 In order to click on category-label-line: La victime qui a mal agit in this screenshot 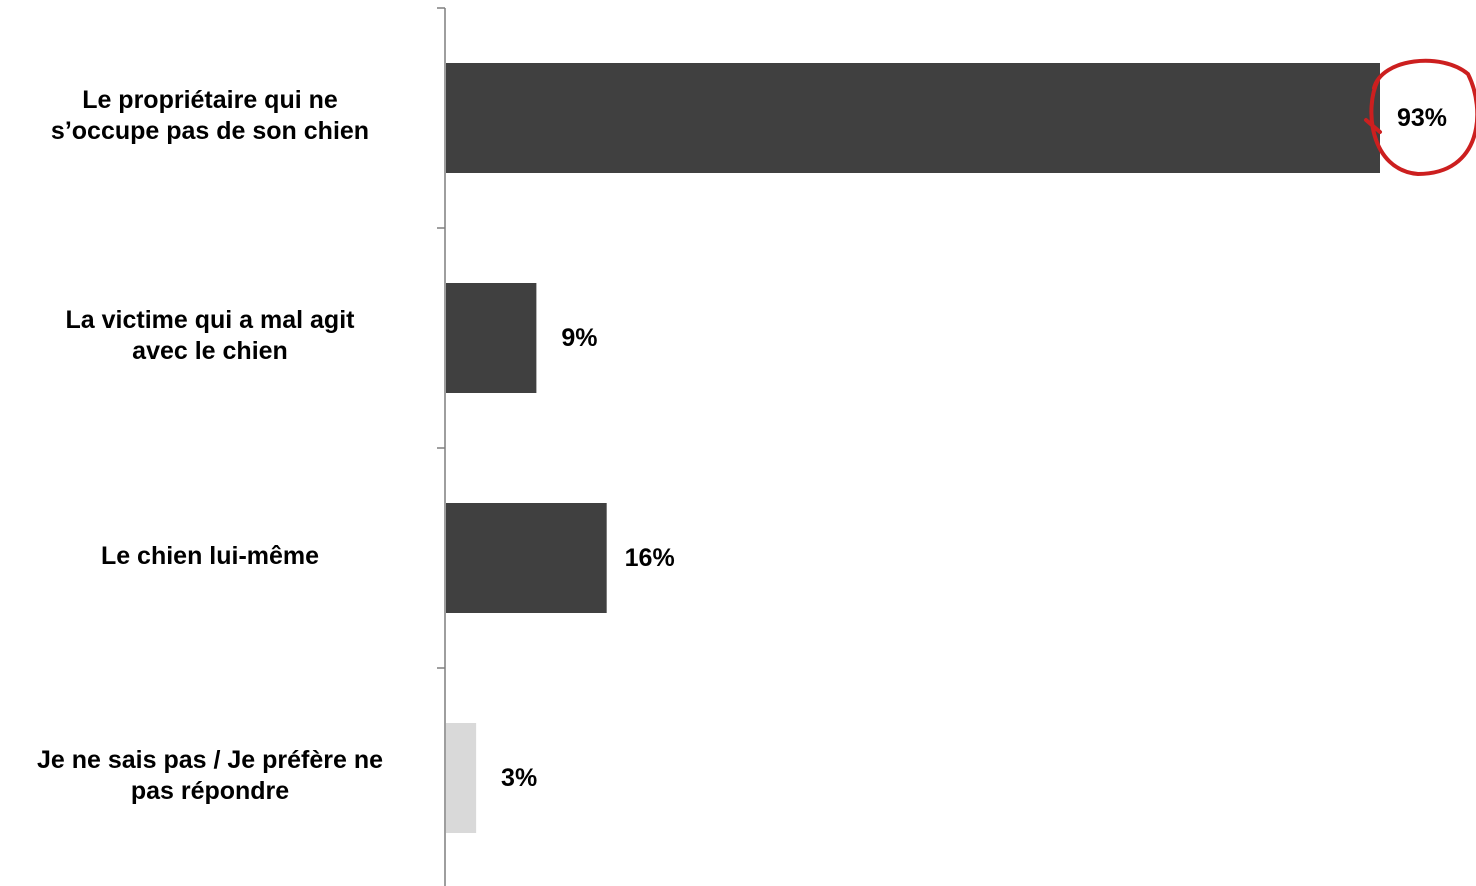, I will do `click(210, 320)`.